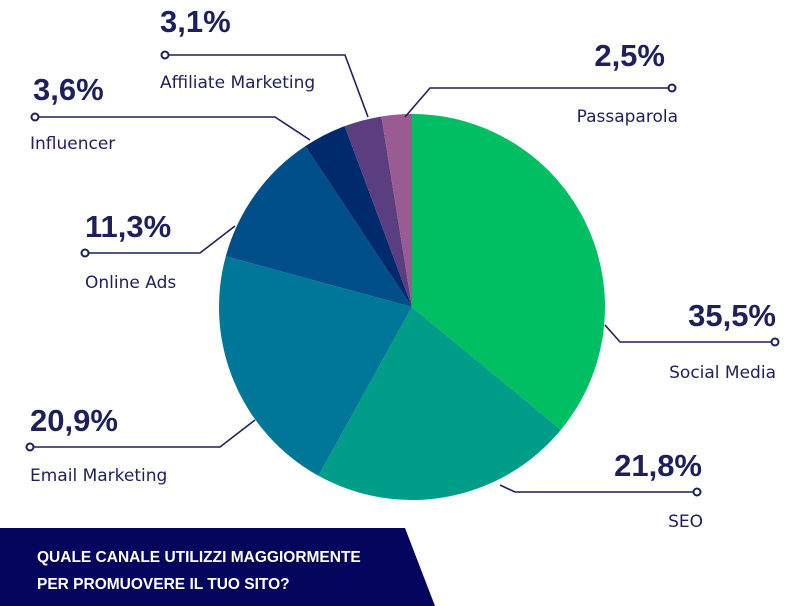 Image resolution: width=807 pixels, height=606 pixels. What do you see at coordinates (30, 447) in the screenshot?
I see `leader-dot-email-marketing` at bounding box center [30, 447].